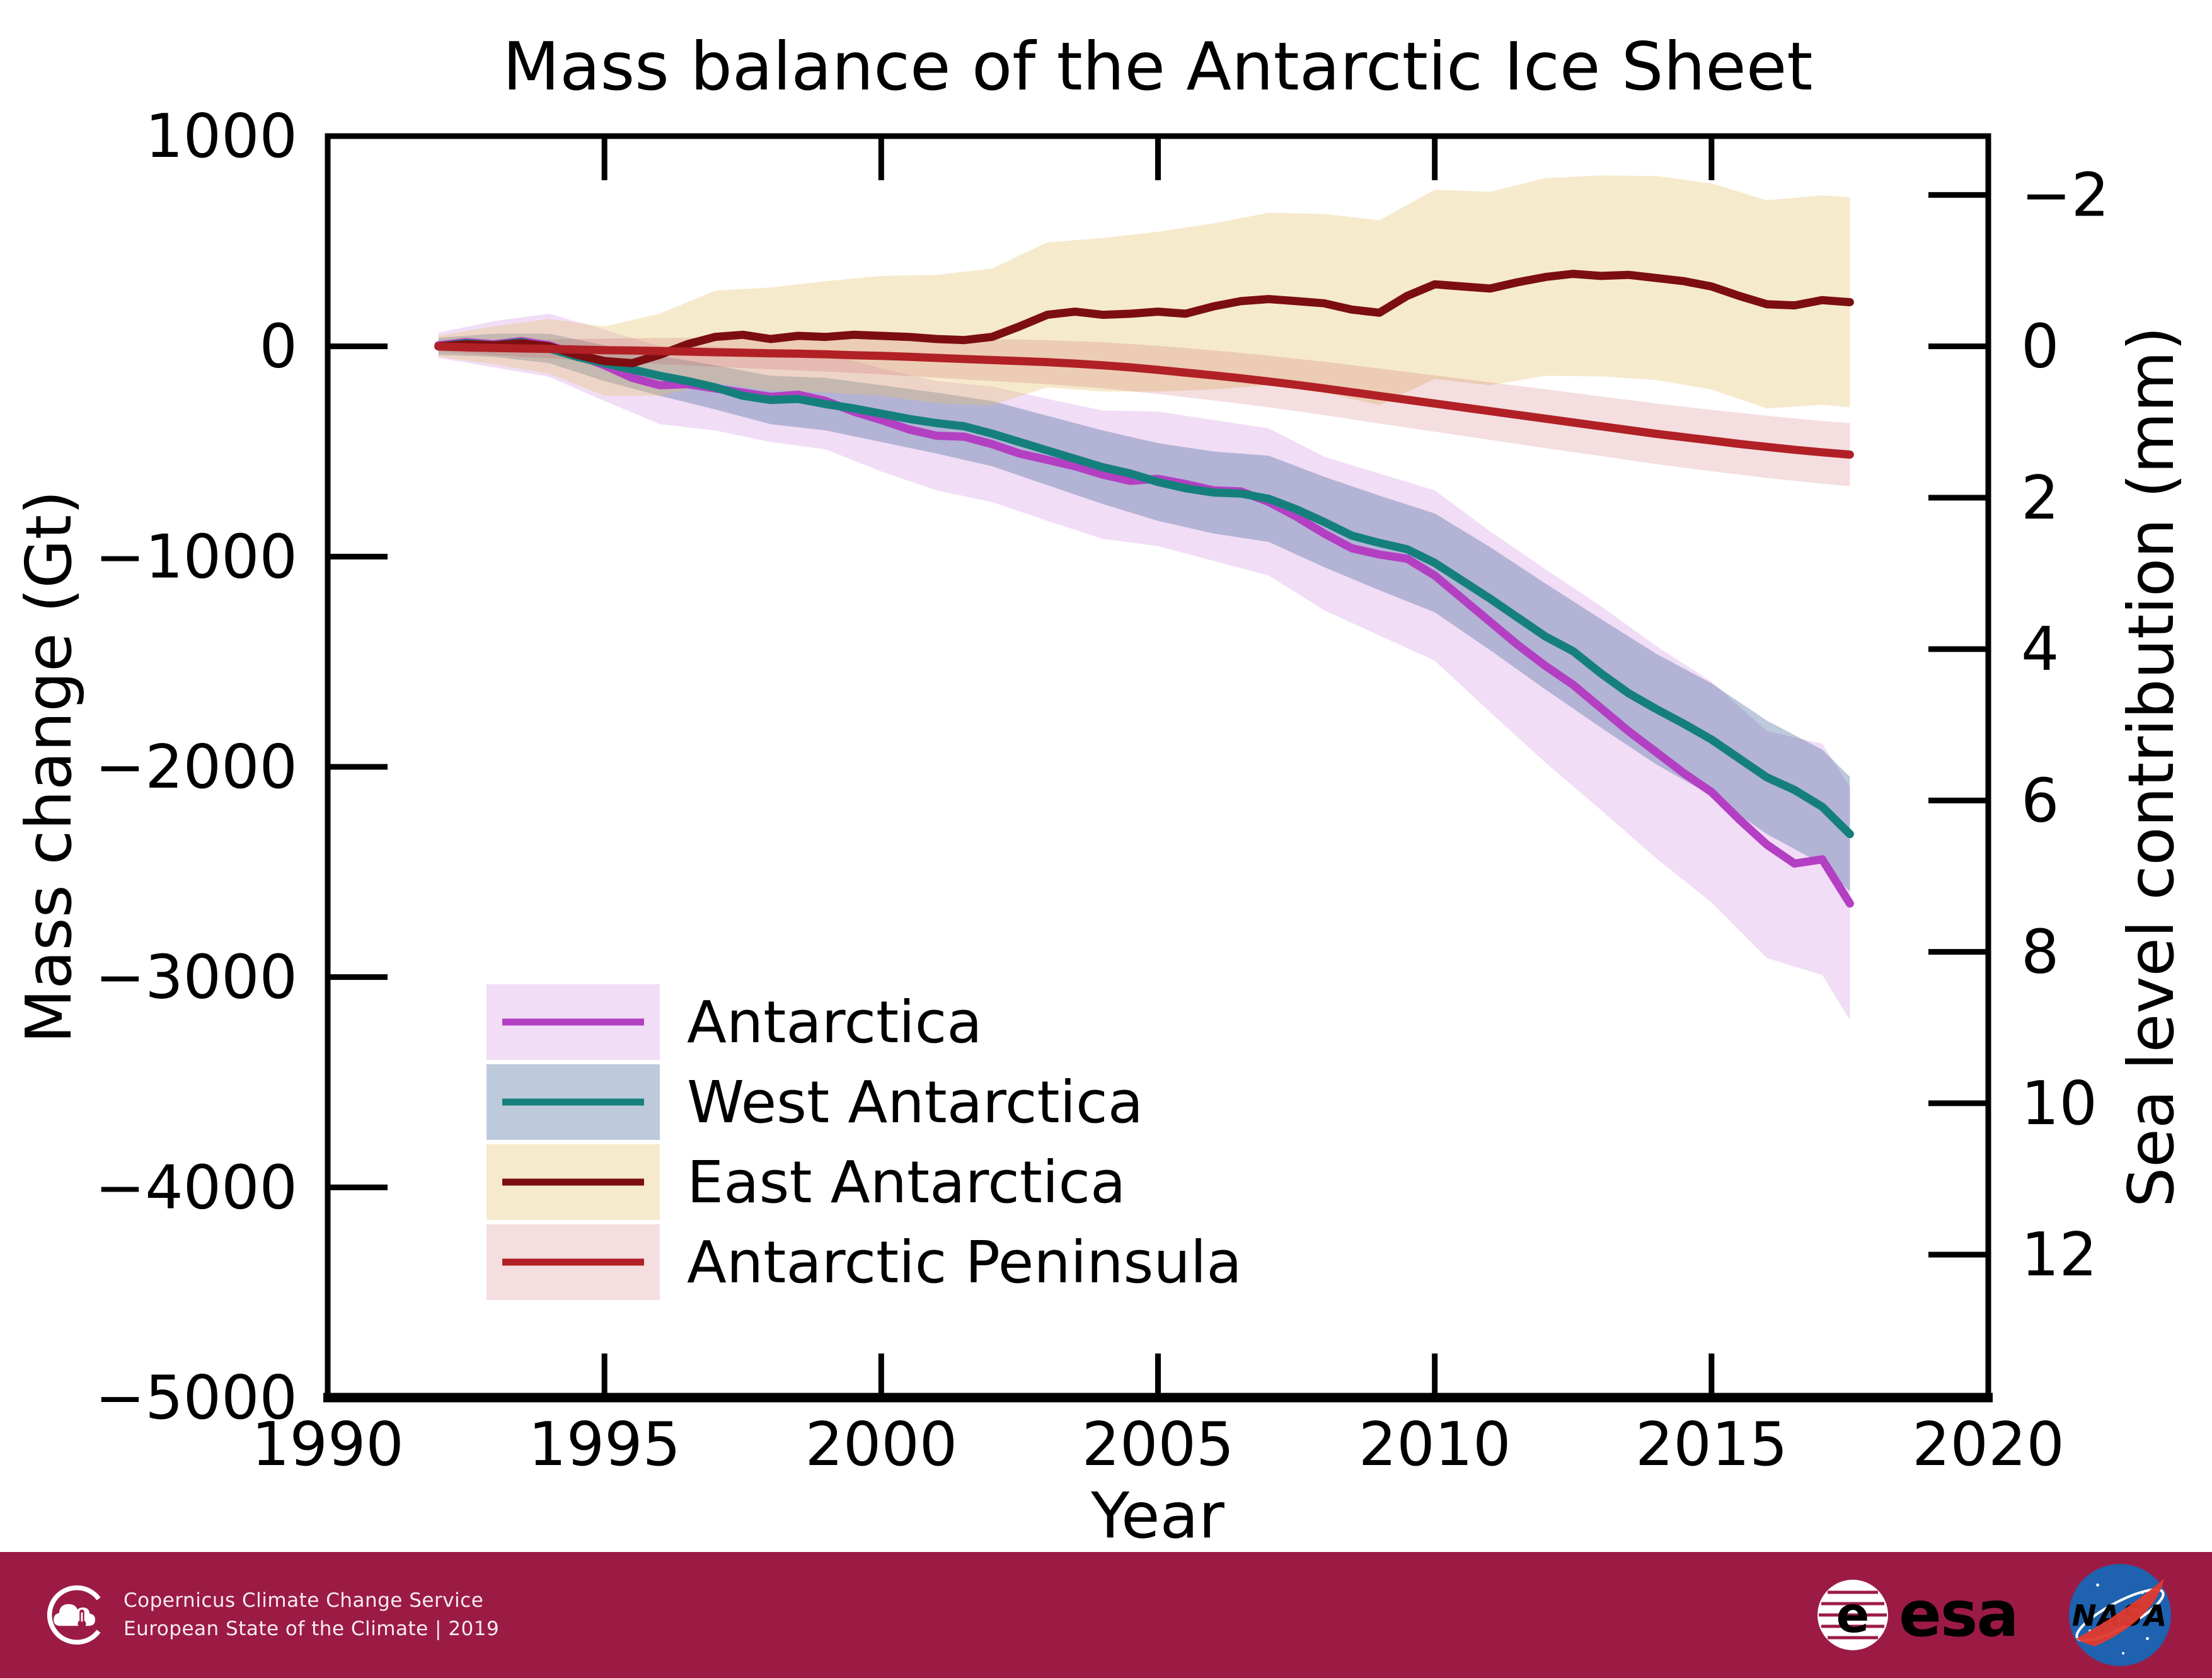 The height and width of the screenshot is (1678, 2212). What do you see at coordinates (1958, 1614) in the screenshot?
I see `esa-wordmark: esa` at bounding box center [1958, 1614].